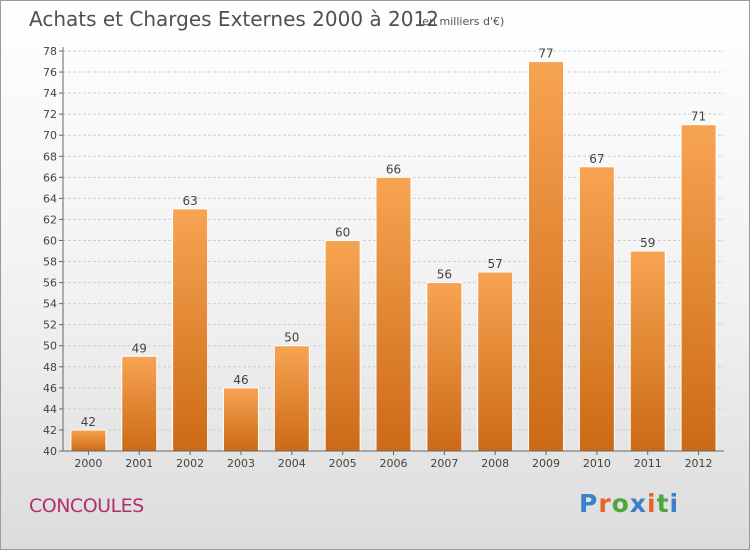 The height and width of the screenshot is (550, 750). I want to click on value-label-2006: 66, so click(393, 169).